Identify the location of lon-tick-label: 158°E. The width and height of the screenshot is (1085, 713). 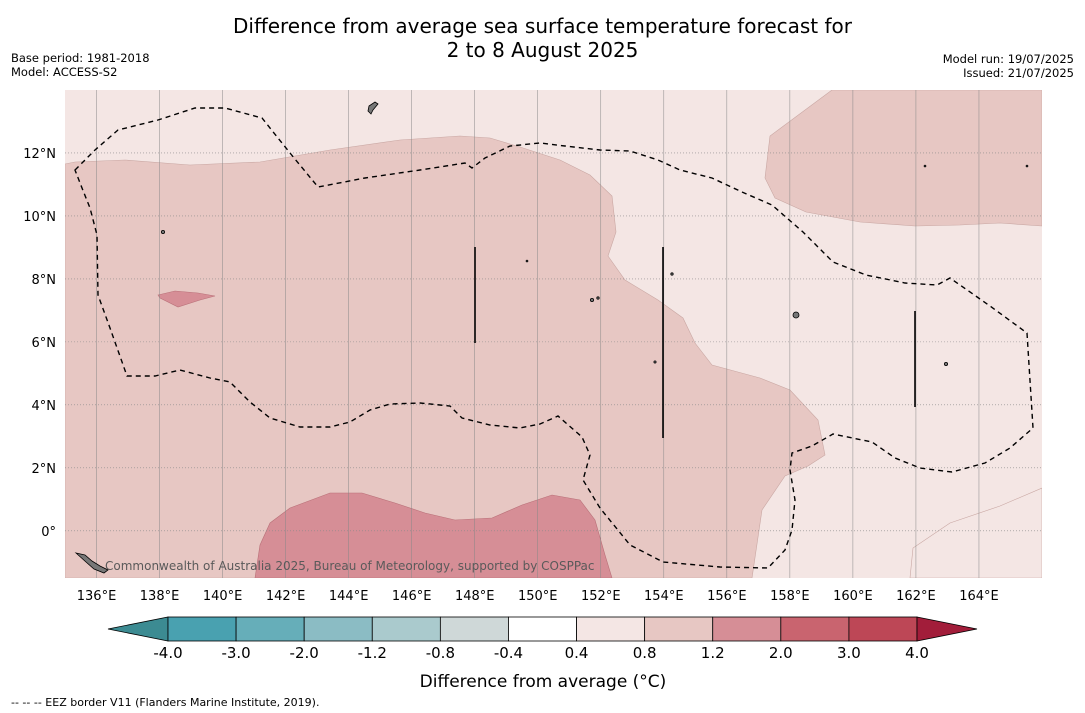
(790, 596).